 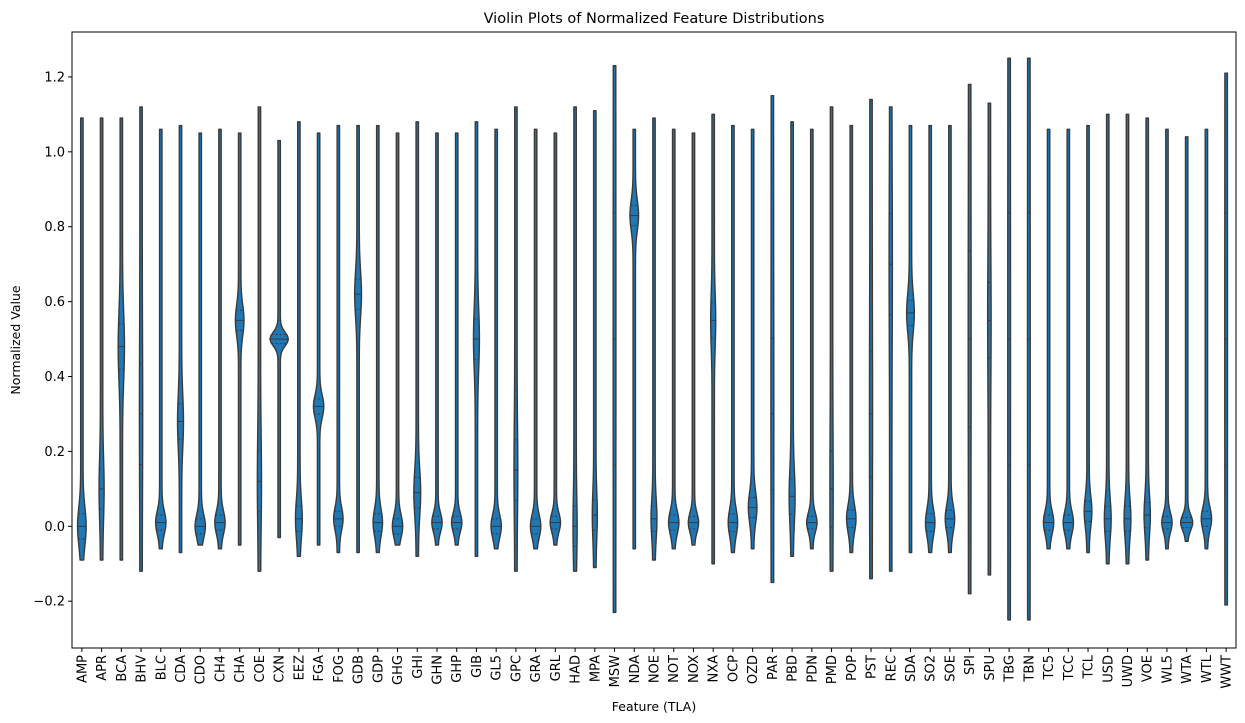 What do you see at coordinates (457, 669) in the screenshot?
I see `x-tick-label: GHP` at bounding box center [457, 669].